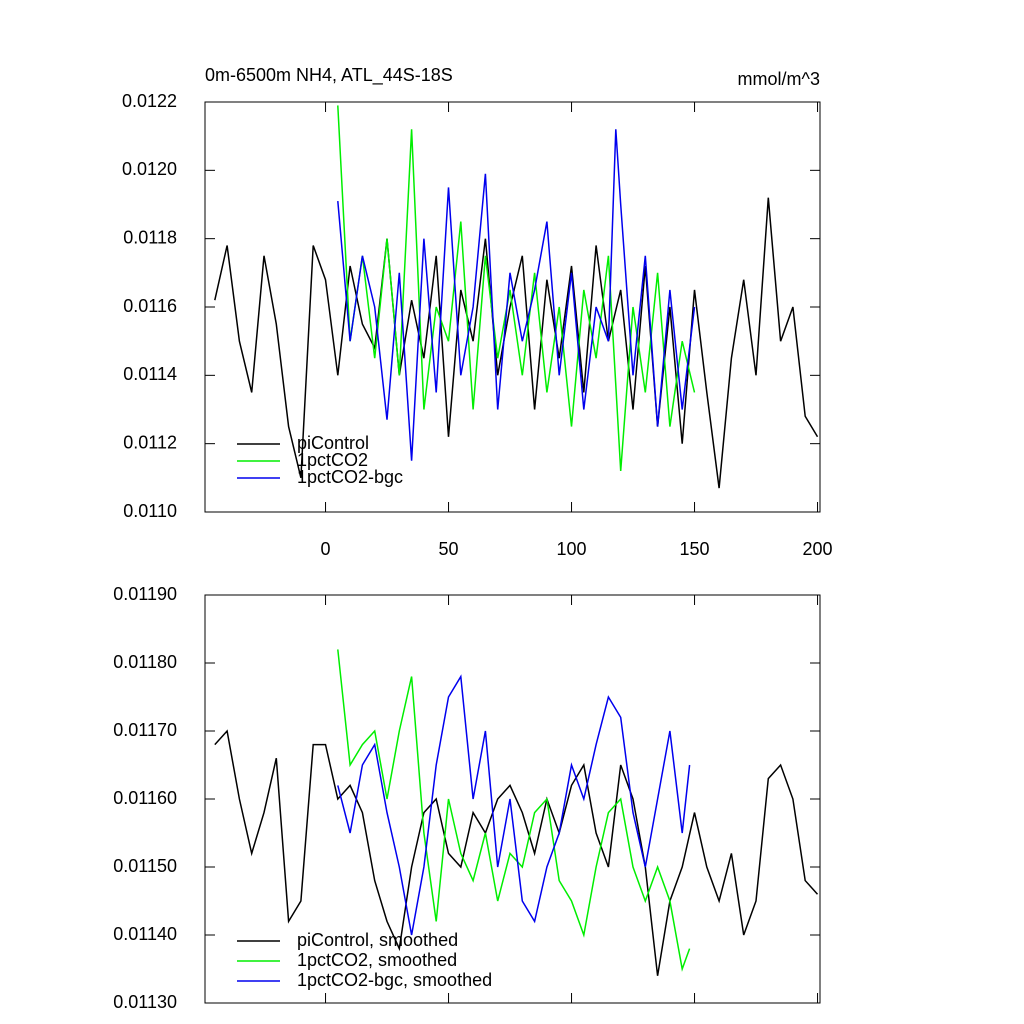 The image size is (1024, 1024). I want to click on y-tick-label: 0.01140, so click(145, 934).